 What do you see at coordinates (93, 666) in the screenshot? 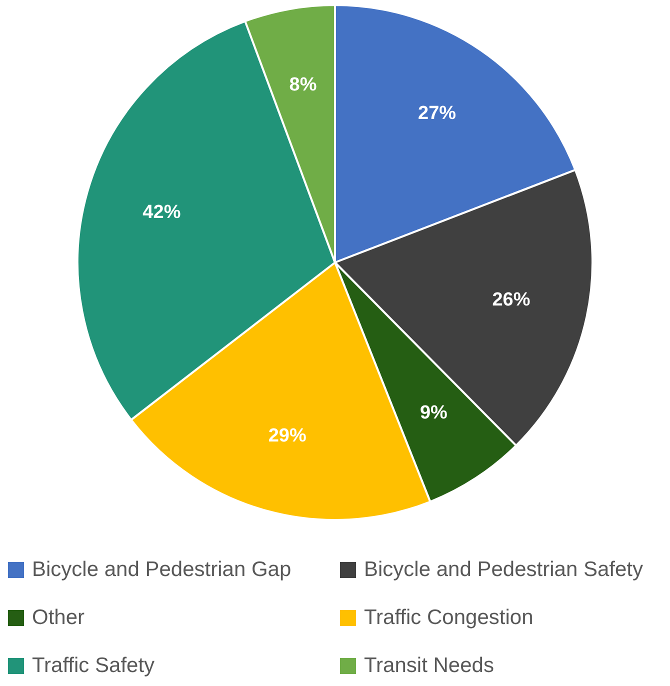
I see `legend-label: Traffic Safety` at bounding box center [93, 666].